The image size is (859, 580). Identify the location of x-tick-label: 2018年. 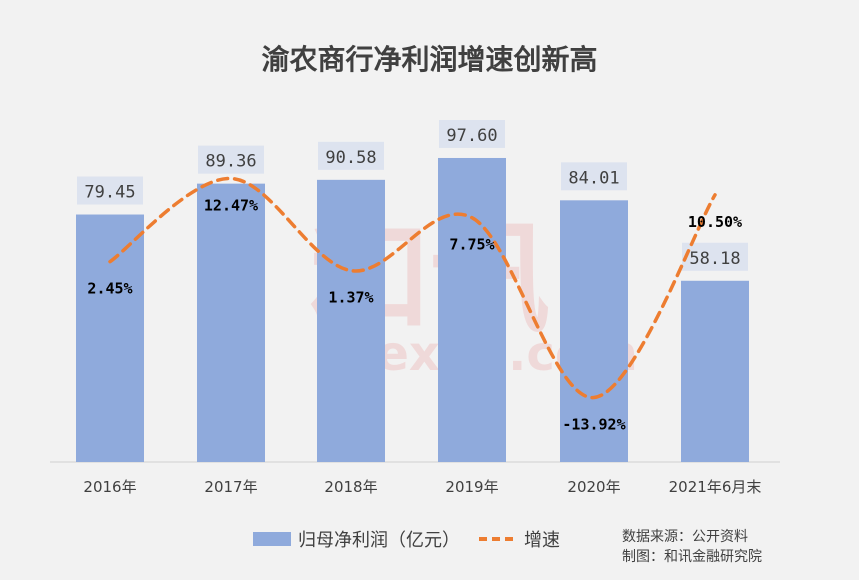
(350, 487).